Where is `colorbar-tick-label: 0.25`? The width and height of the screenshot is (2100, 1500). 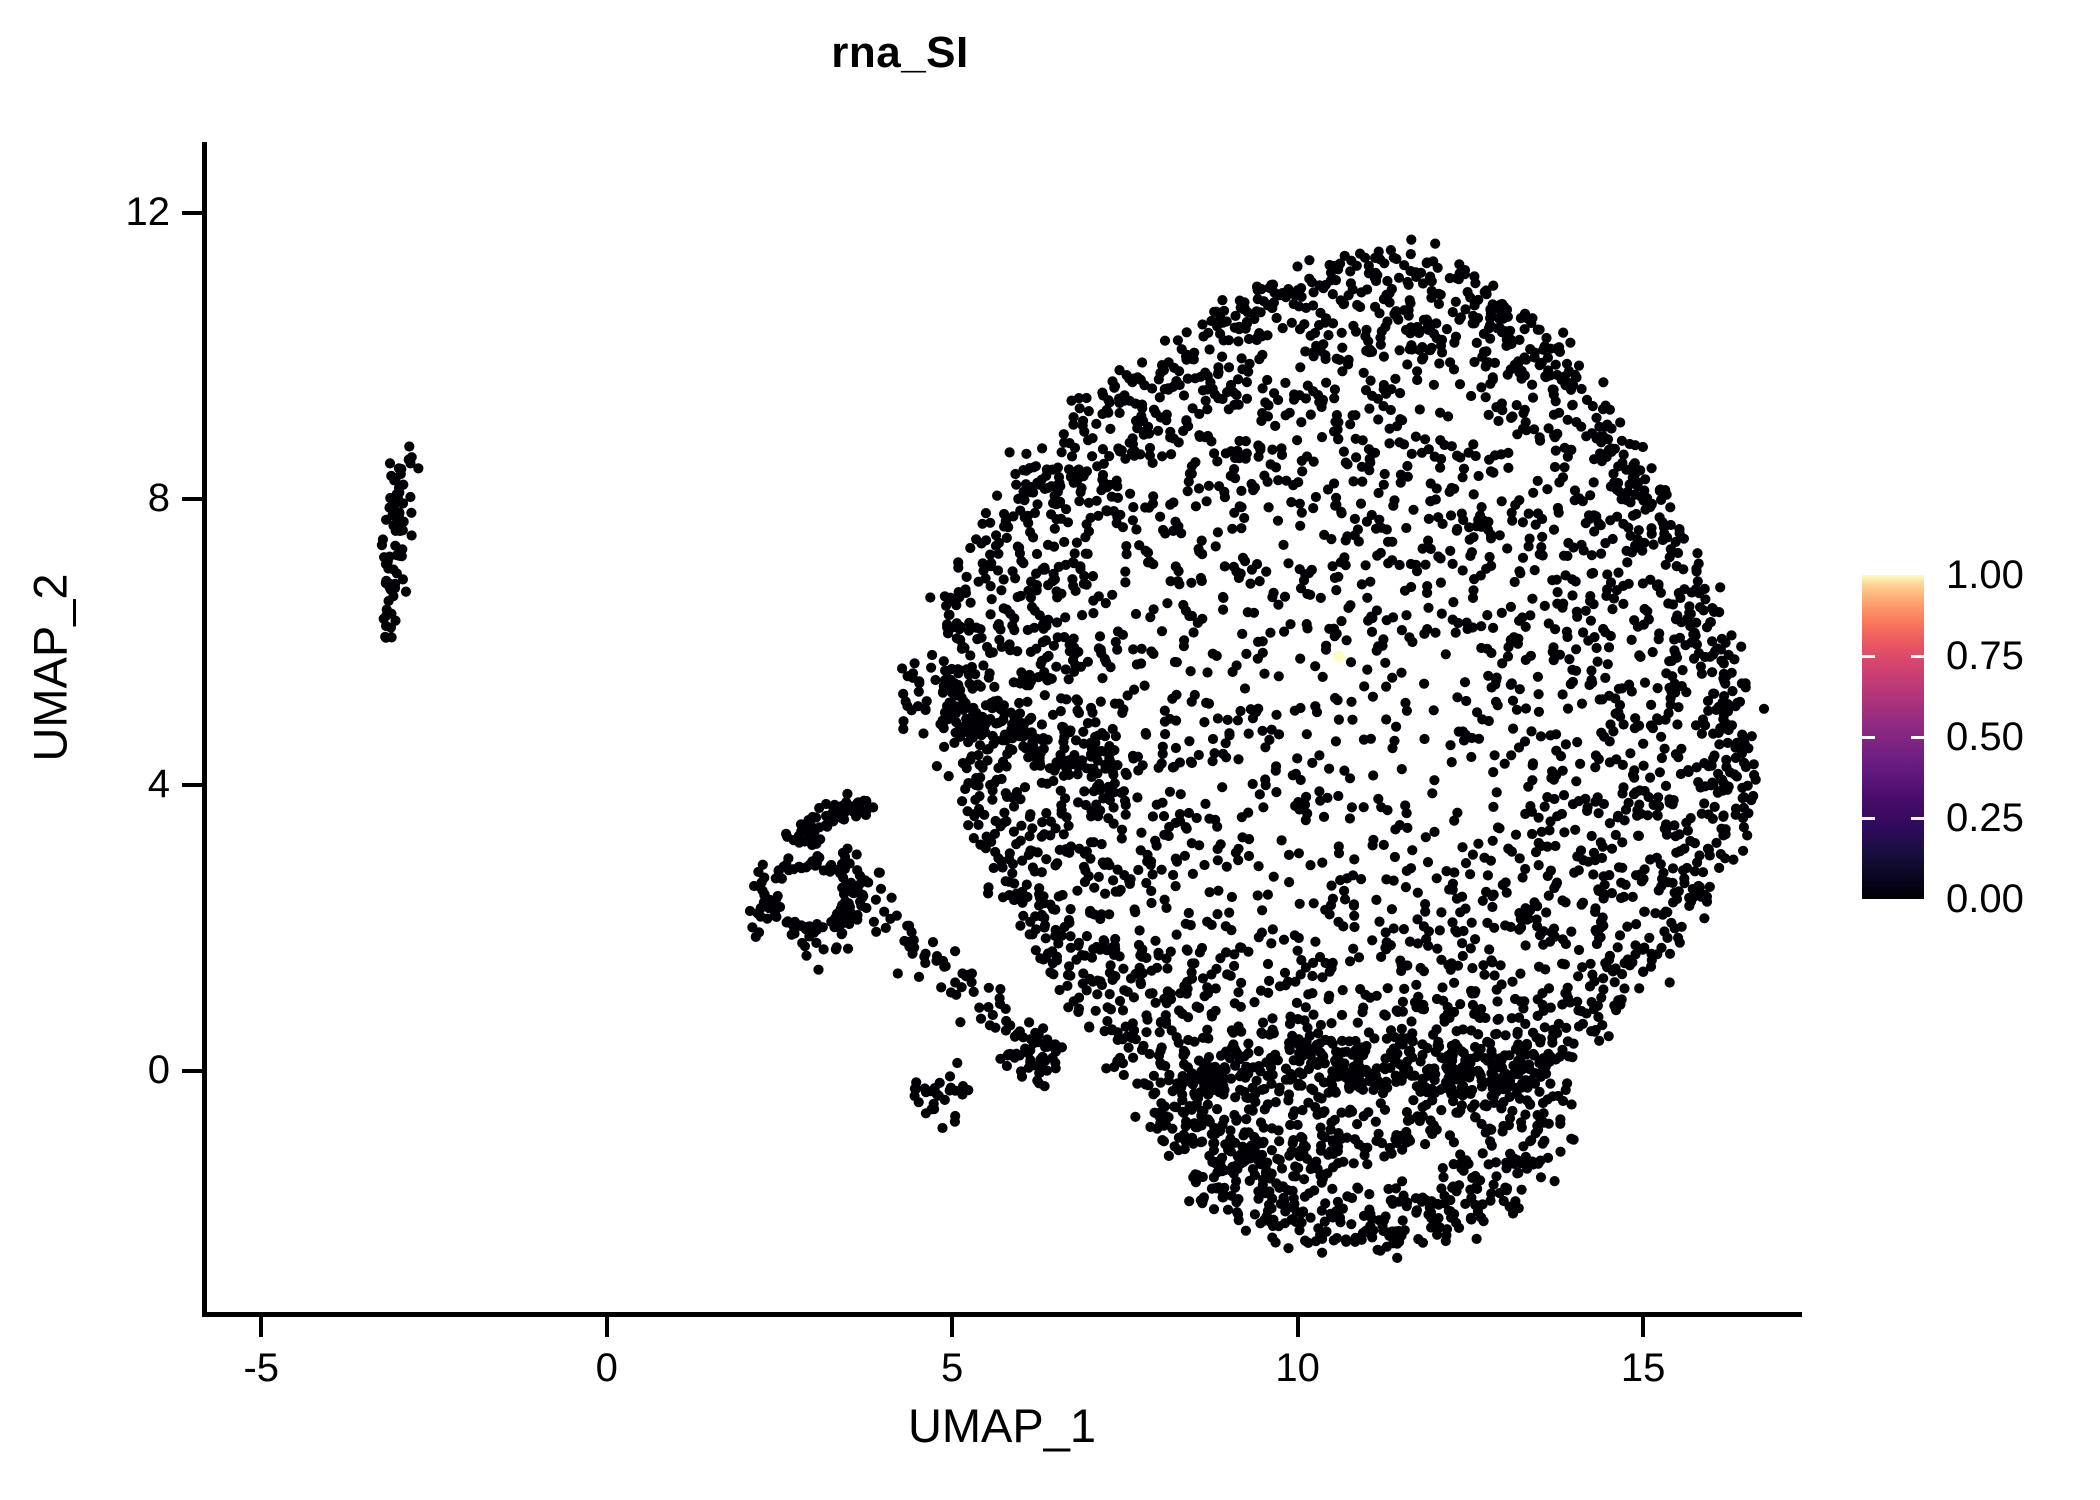
colorbar-tick-label: 0.25 is located at coordinates (1985, 818).